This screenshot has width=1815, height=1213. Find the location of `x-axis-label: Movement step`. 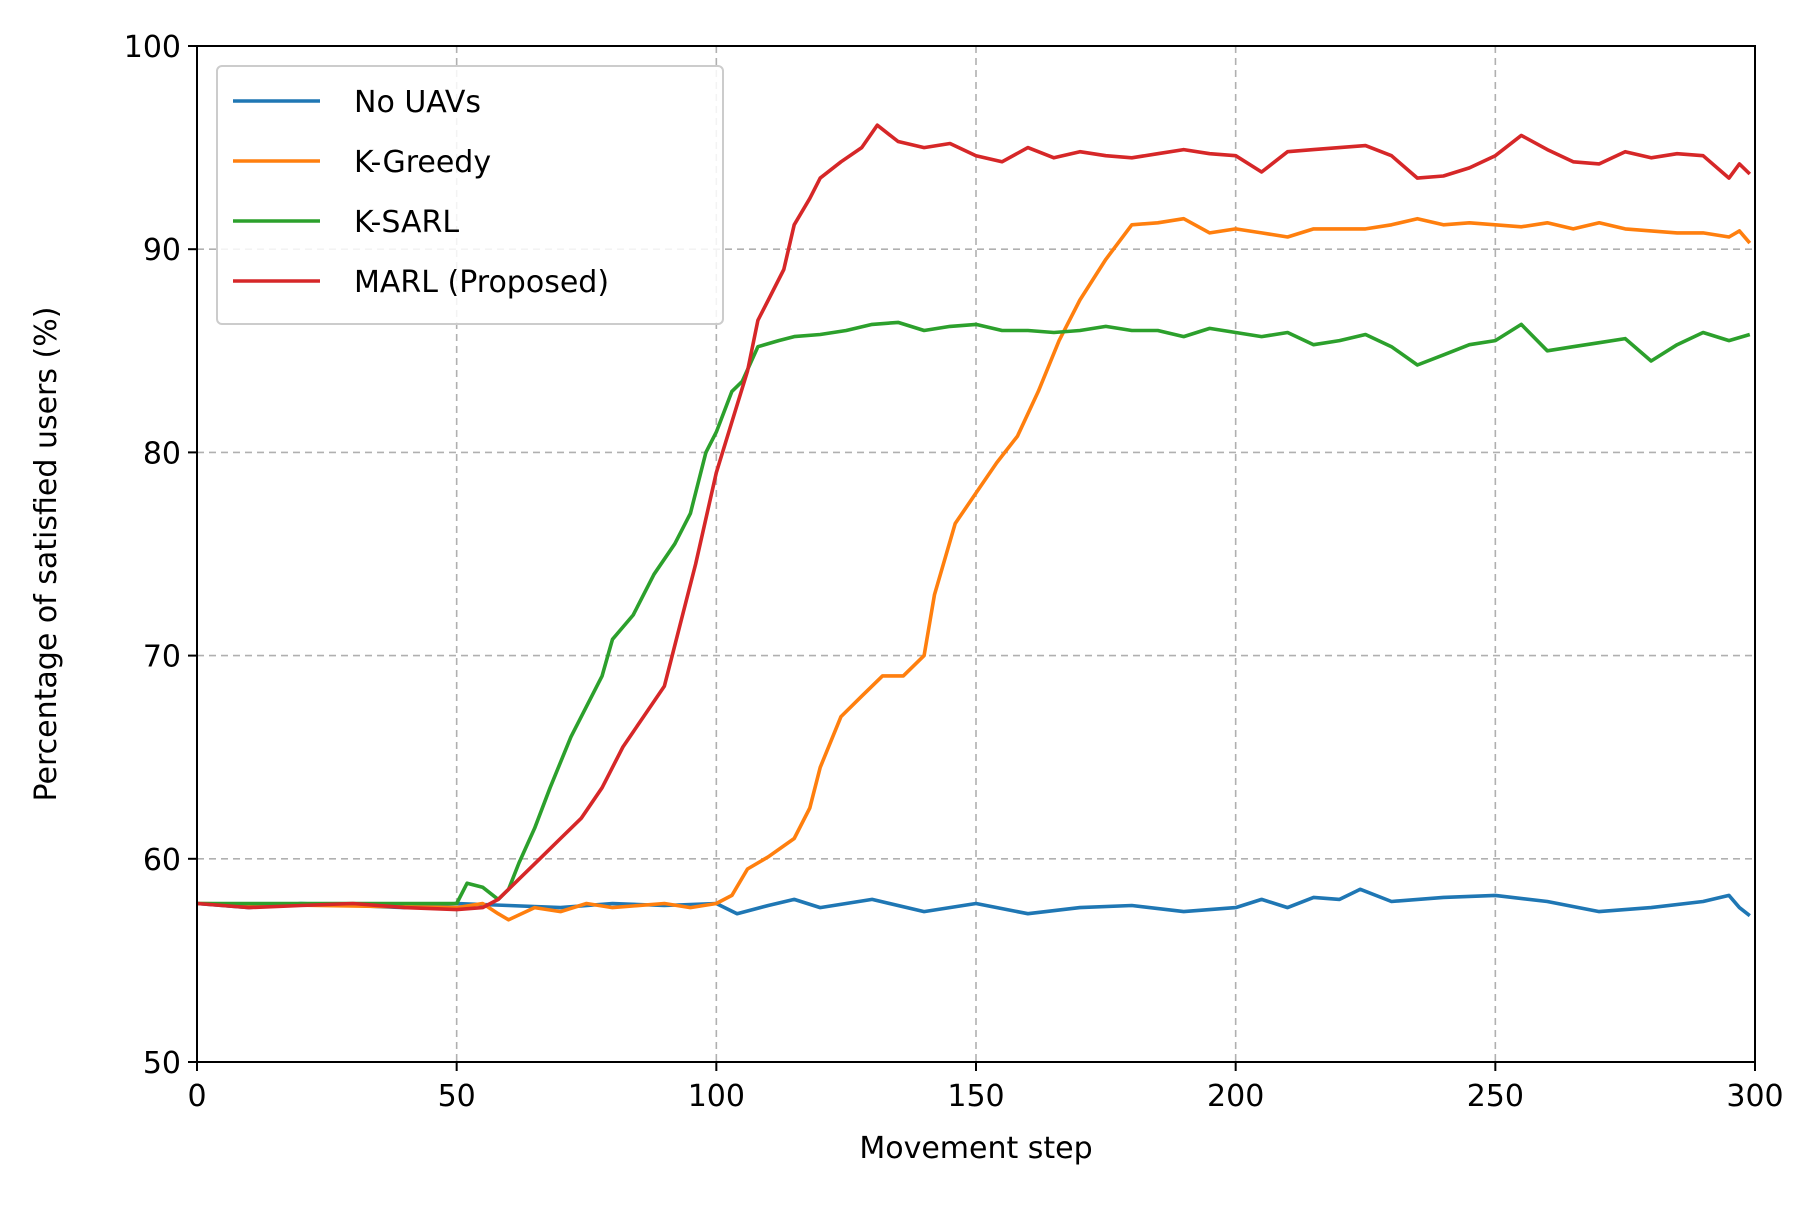

x-axis-label: Movement step is located at coordinates (975, 1148).